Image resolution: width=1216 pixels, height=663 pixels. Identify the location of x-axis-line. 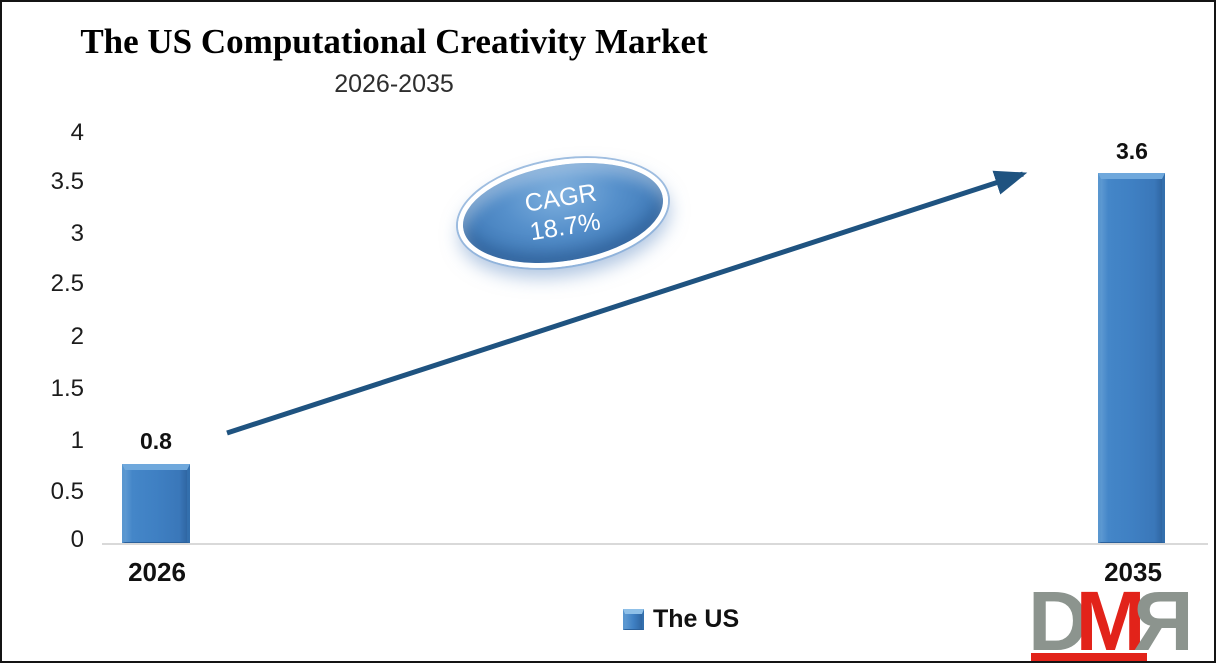
(655, 544).